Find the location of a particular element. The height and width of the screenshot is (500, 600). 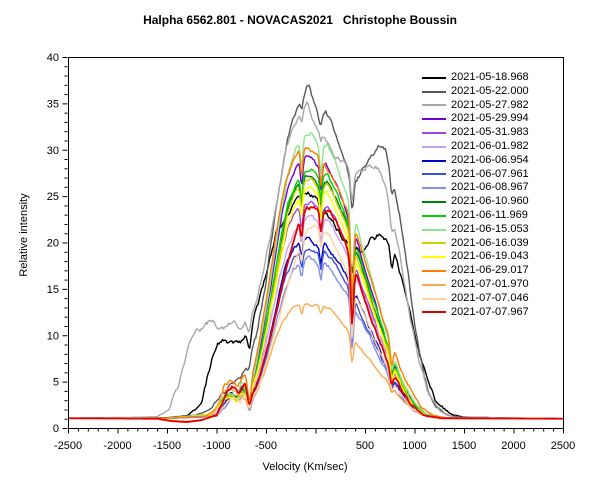

y-tick-label: 20 is located at coordinates (53, 244).